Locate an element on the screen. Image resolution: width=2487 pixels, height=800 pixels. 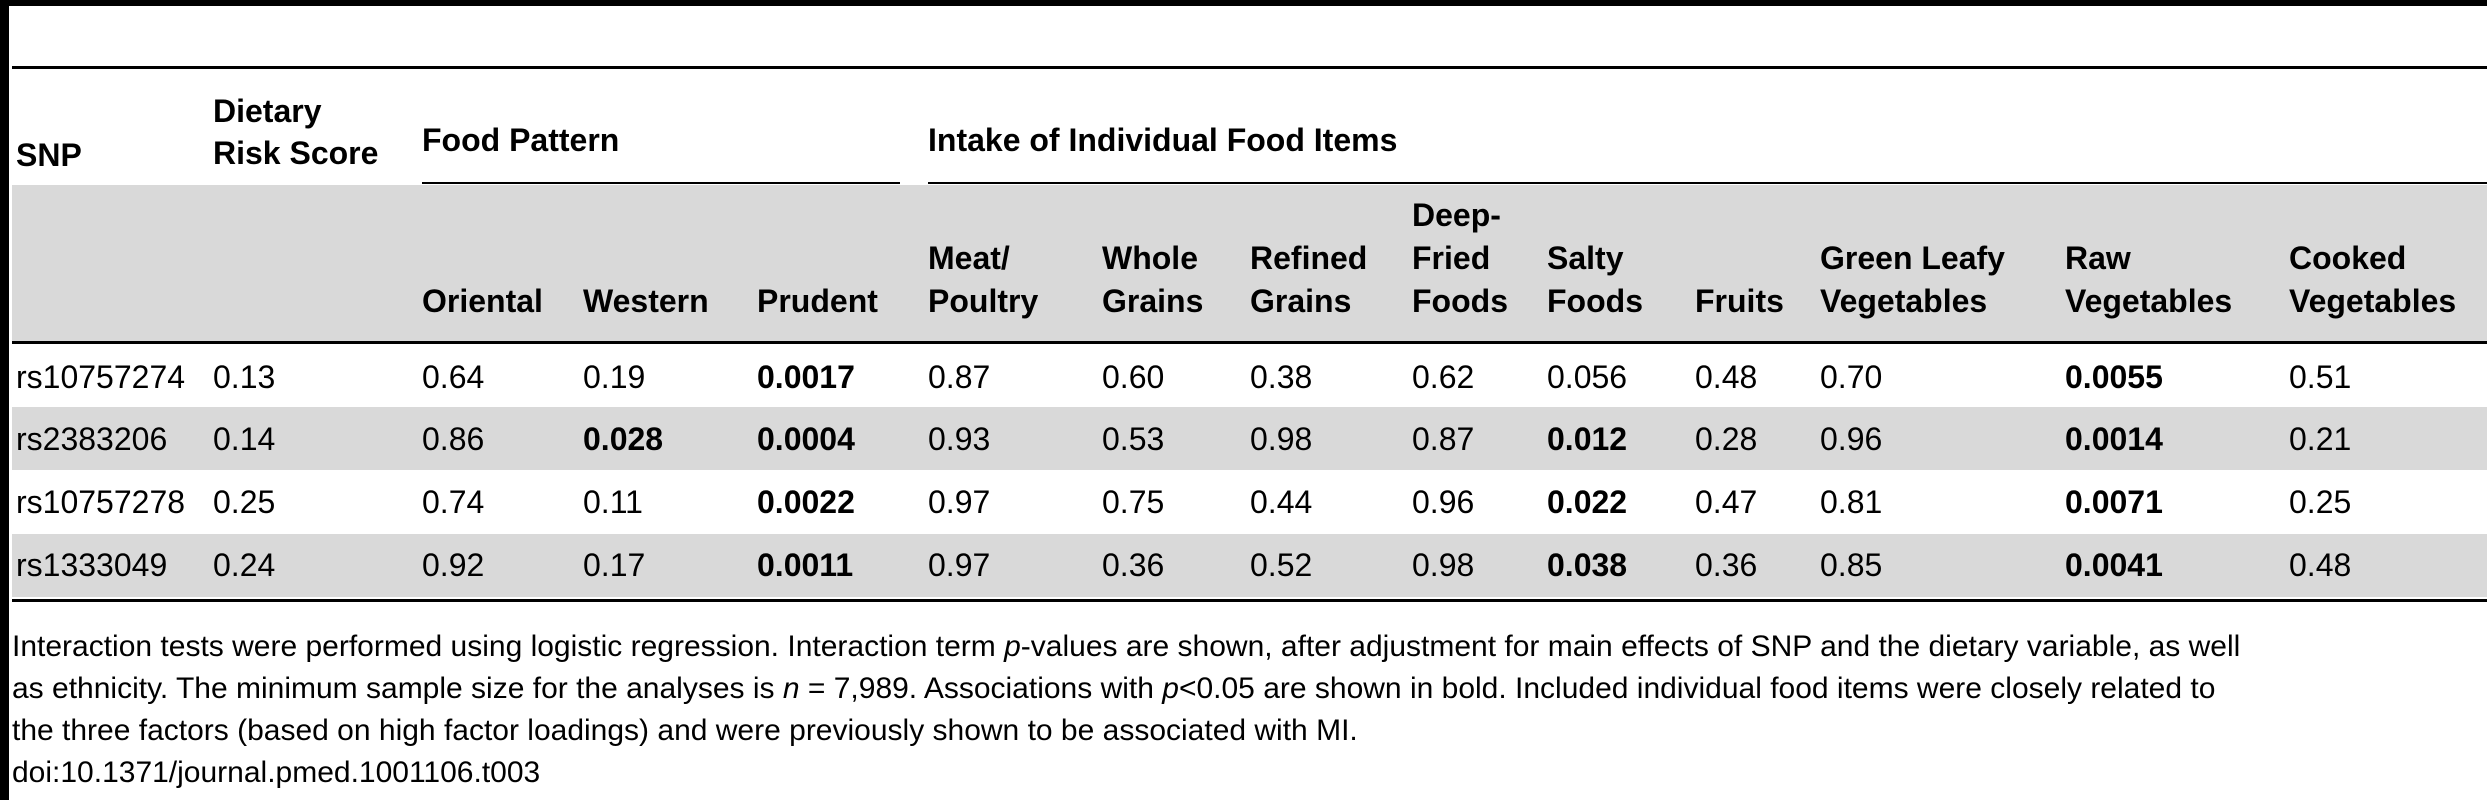
header-individual-items: Intake of Individual Food Items is located at coordinates (1163, 140).